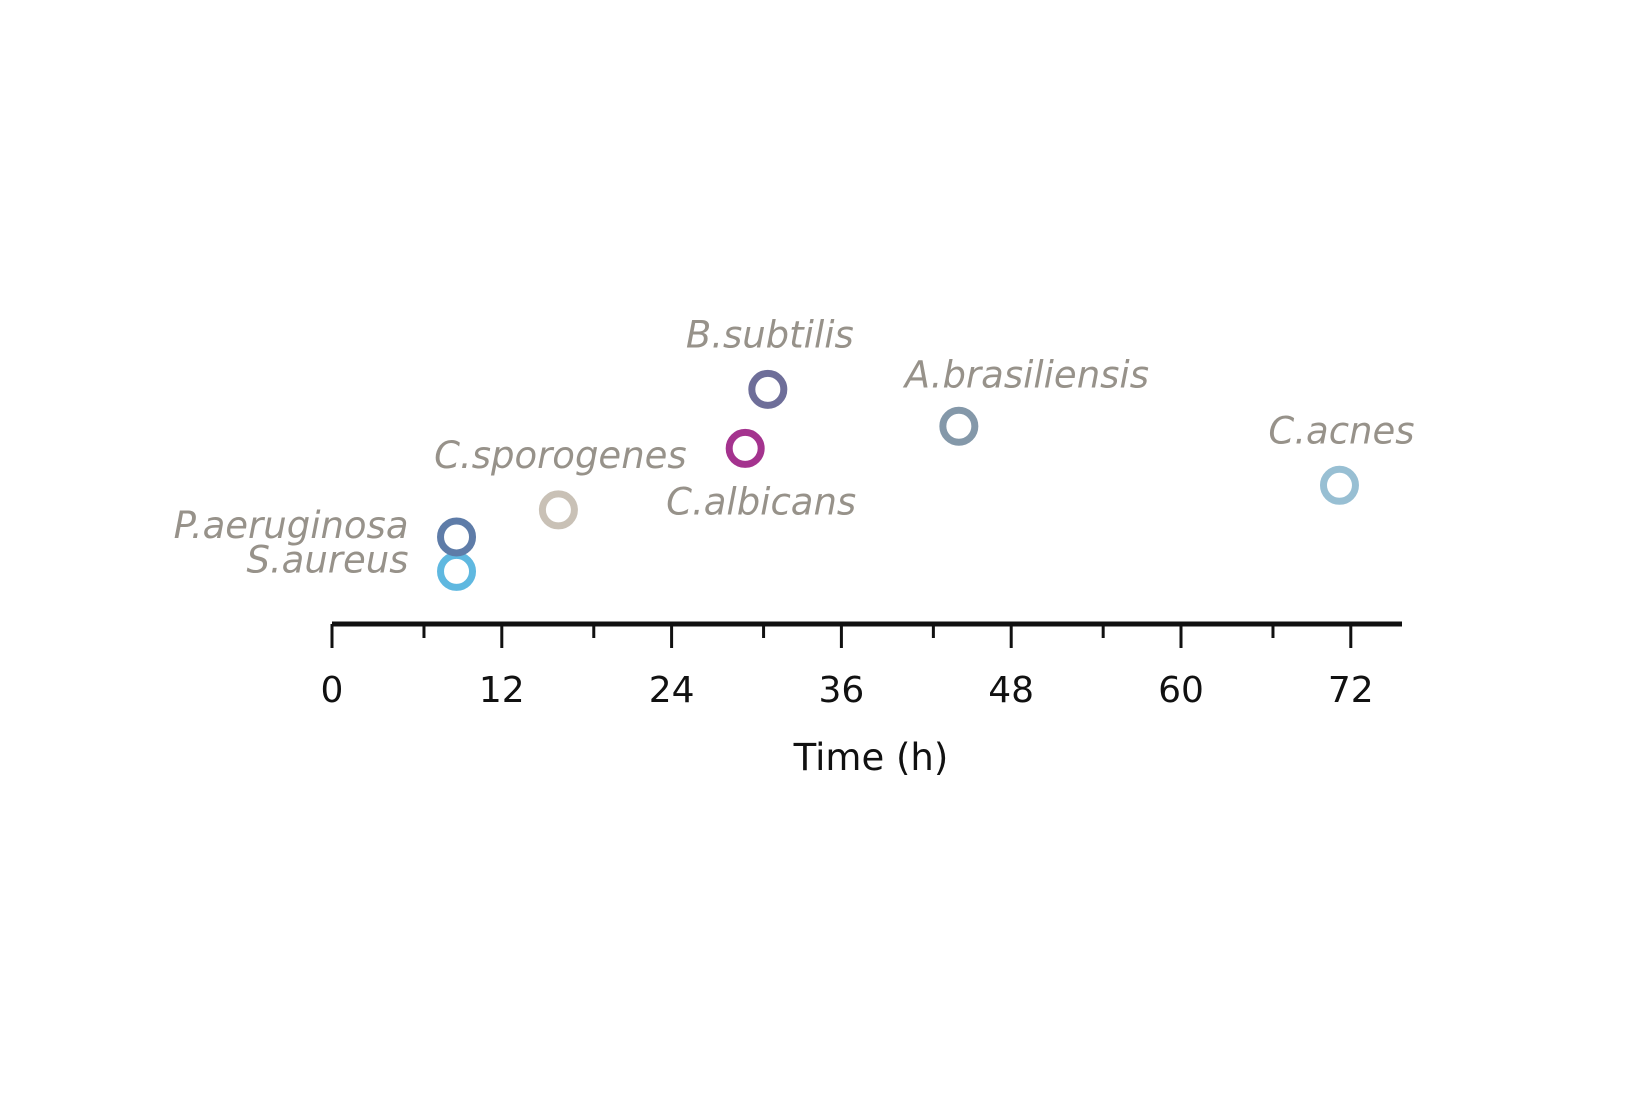 The height and width of the screenshot is (1120, 1628). What do you see at coordinates (761, 501) in the screenshot?
I see `data-point-label: C.albicans` at bounding box center [761, 501].